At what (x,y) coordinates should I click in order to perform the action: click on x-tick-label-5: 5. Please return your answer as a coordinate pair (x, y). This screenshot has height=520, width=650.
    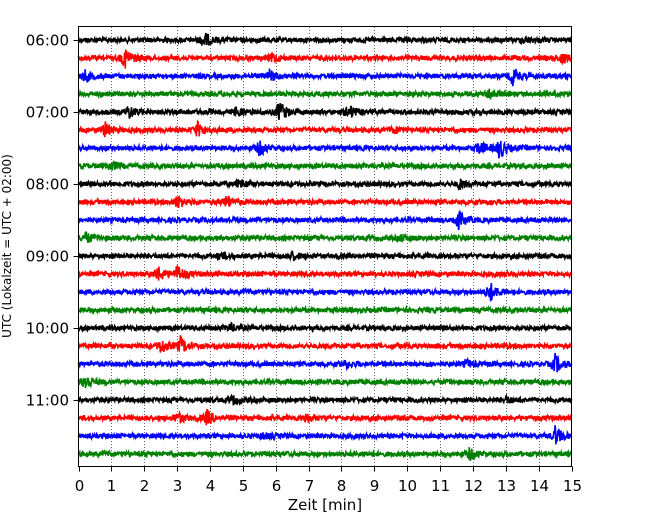
    Looking at the image, I should click on (244, 486).